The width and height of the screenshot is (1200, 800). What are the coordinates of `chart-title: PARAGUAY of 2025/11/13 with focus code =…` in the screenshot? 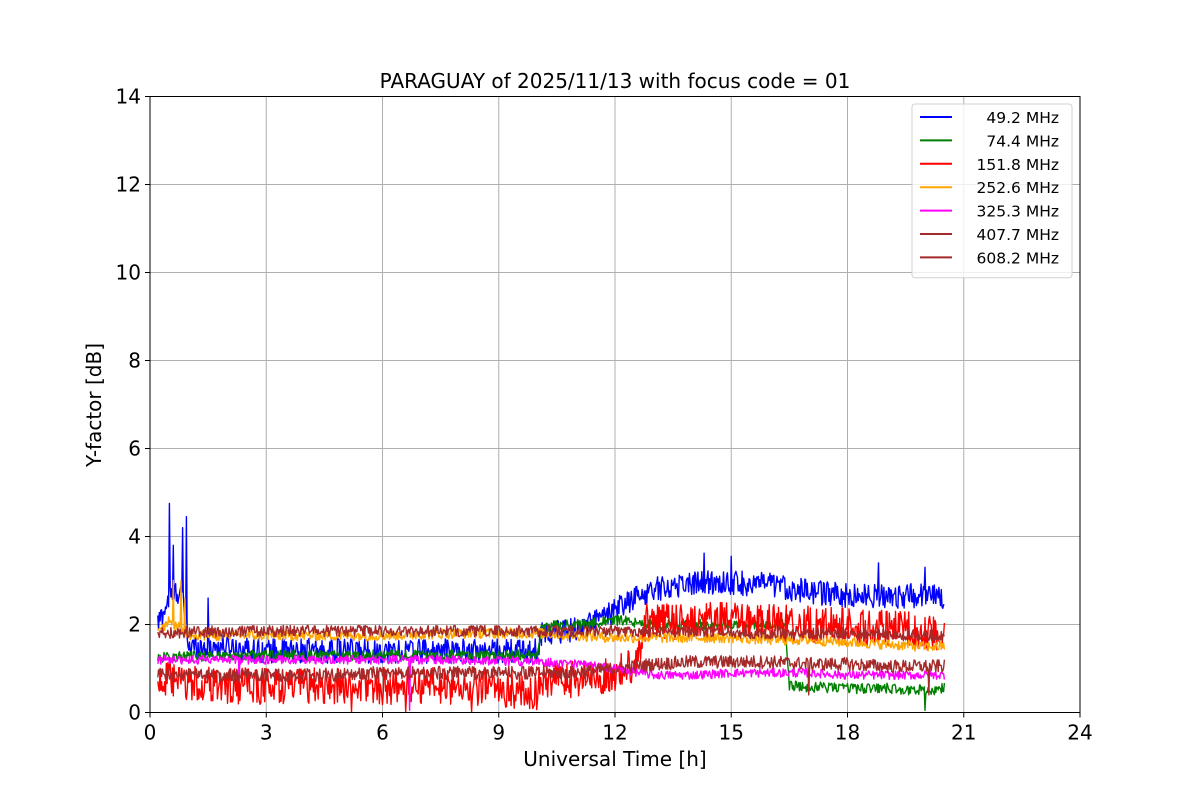 It's located at (615, 81).